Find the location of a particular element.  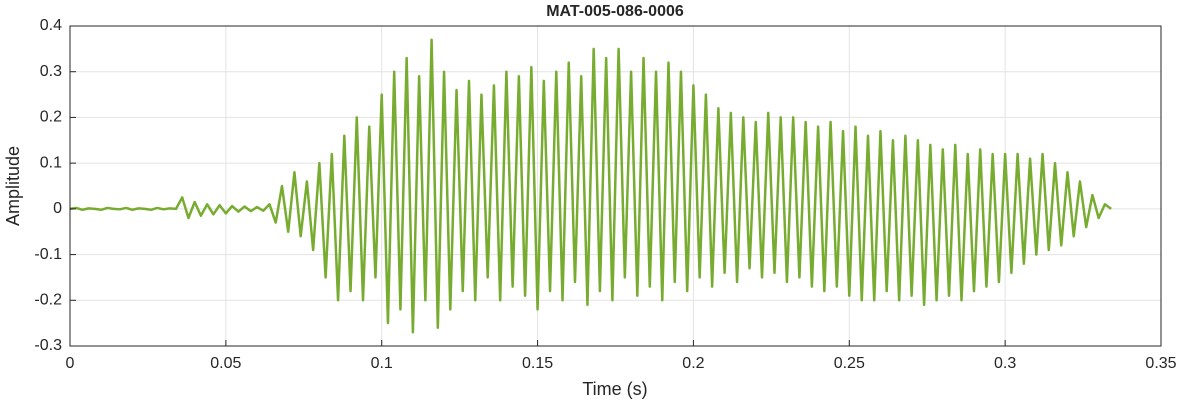

y-tick-label: 0 is located at coordinates (57, 208).